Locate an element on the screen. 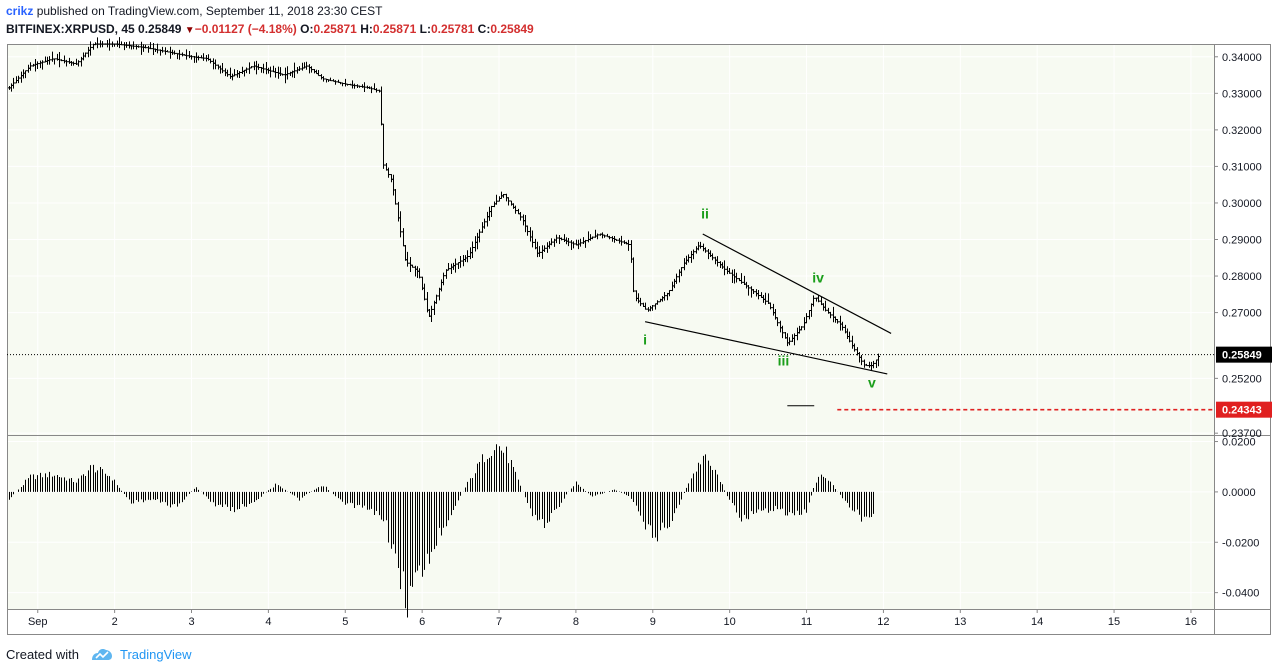 The image size is (1274, 672). price-axis-label: 0.25200 is located at coordinates (1242, 379).